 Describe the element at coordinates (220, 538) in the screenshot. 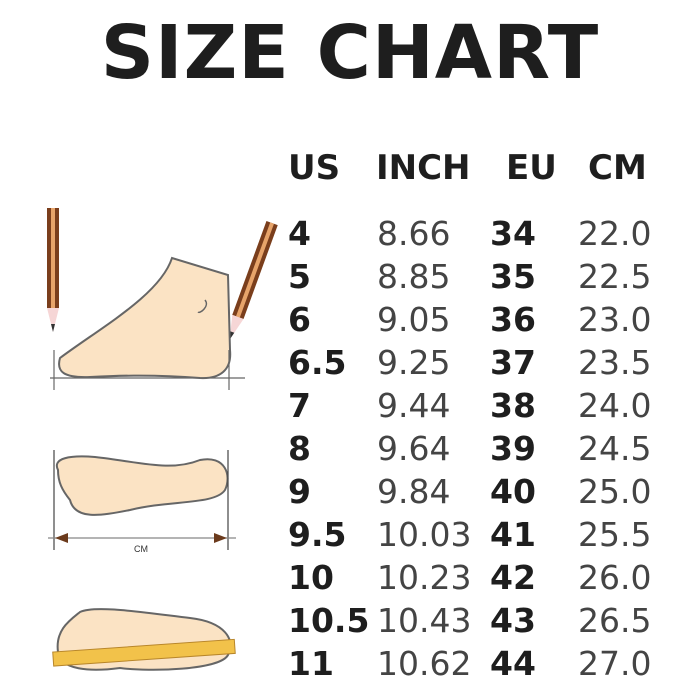

I see `arrow-right-icon` at that location.